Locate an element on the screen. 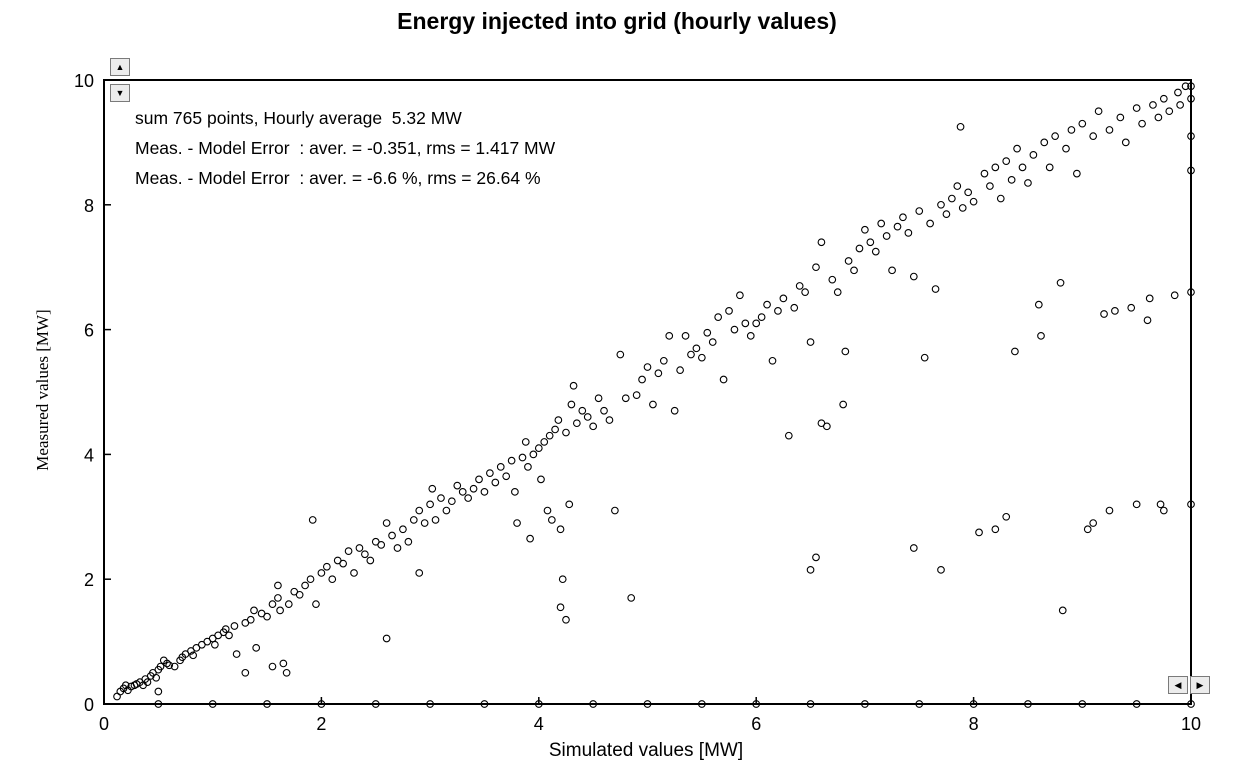 The image size is (1234, 770). x-tick-label: 10 is located at coordinates (1191, 724).